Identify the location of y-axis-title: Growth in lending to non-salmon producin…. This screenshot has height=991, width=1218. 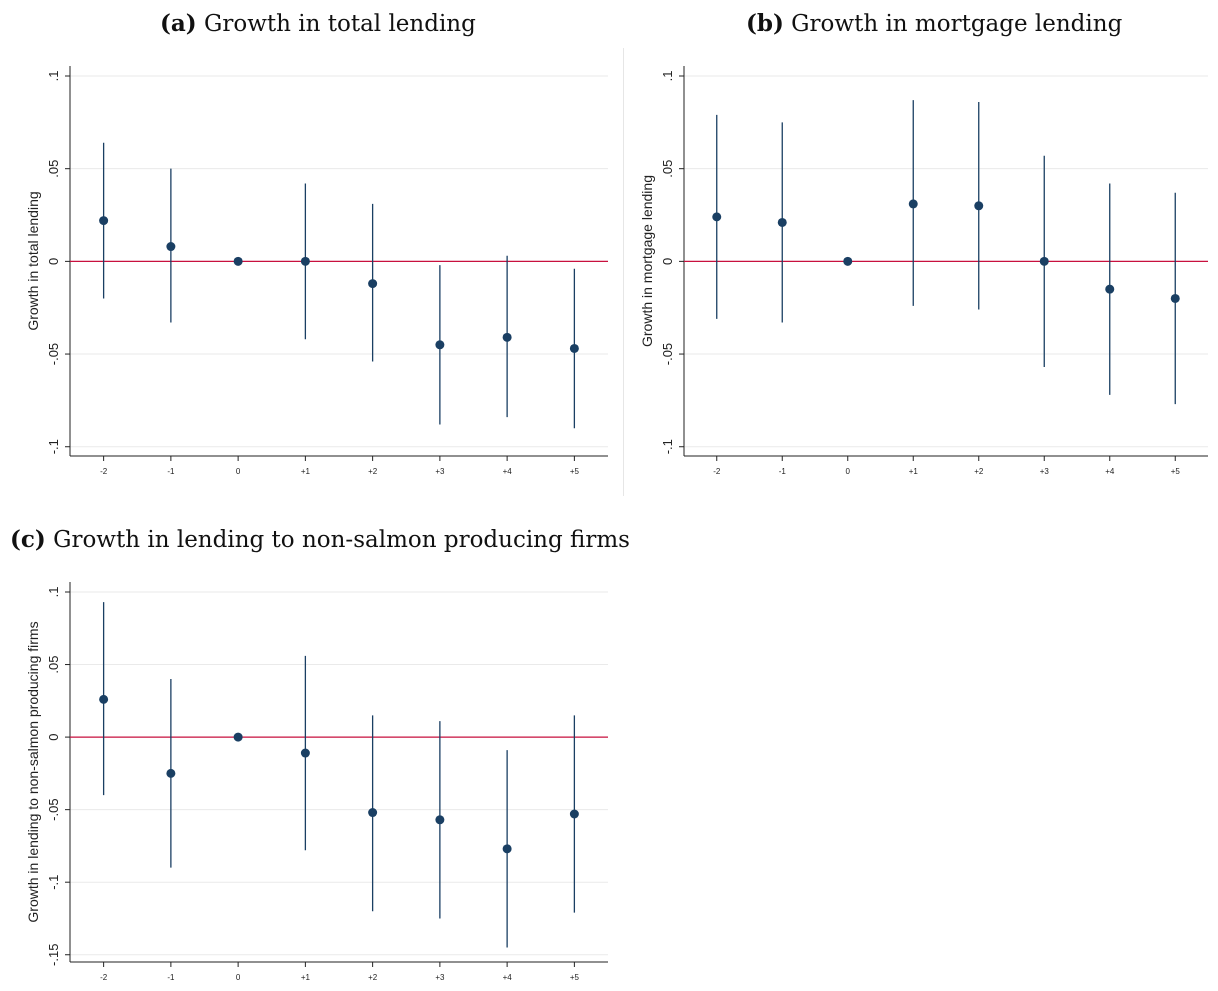
(33, 771).